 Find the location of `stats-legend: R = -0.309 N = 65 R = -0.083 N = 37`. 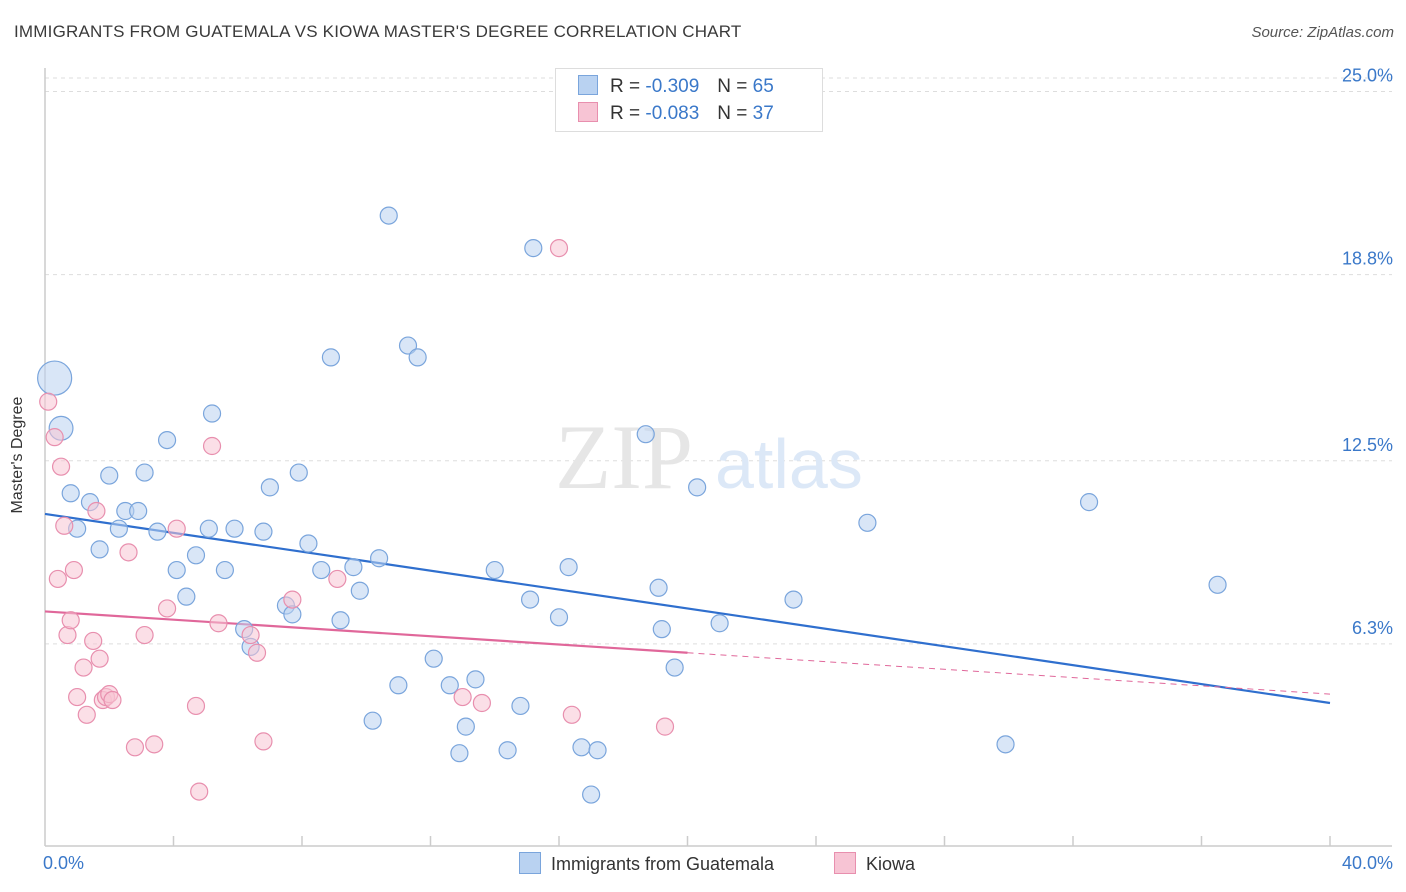

stats-legend: R = -0.309 N = 65 R = -0.083 N = 37 is located at coordinates (689, 100).